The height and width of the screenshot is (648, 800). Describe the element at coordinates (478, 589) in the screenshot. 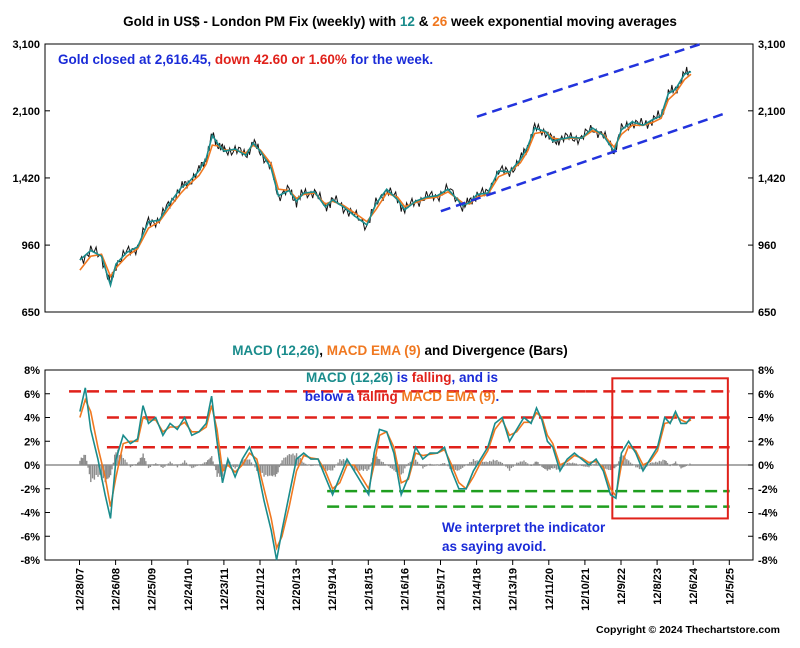

I see `x-tick-label: 12/14/18` at that location.